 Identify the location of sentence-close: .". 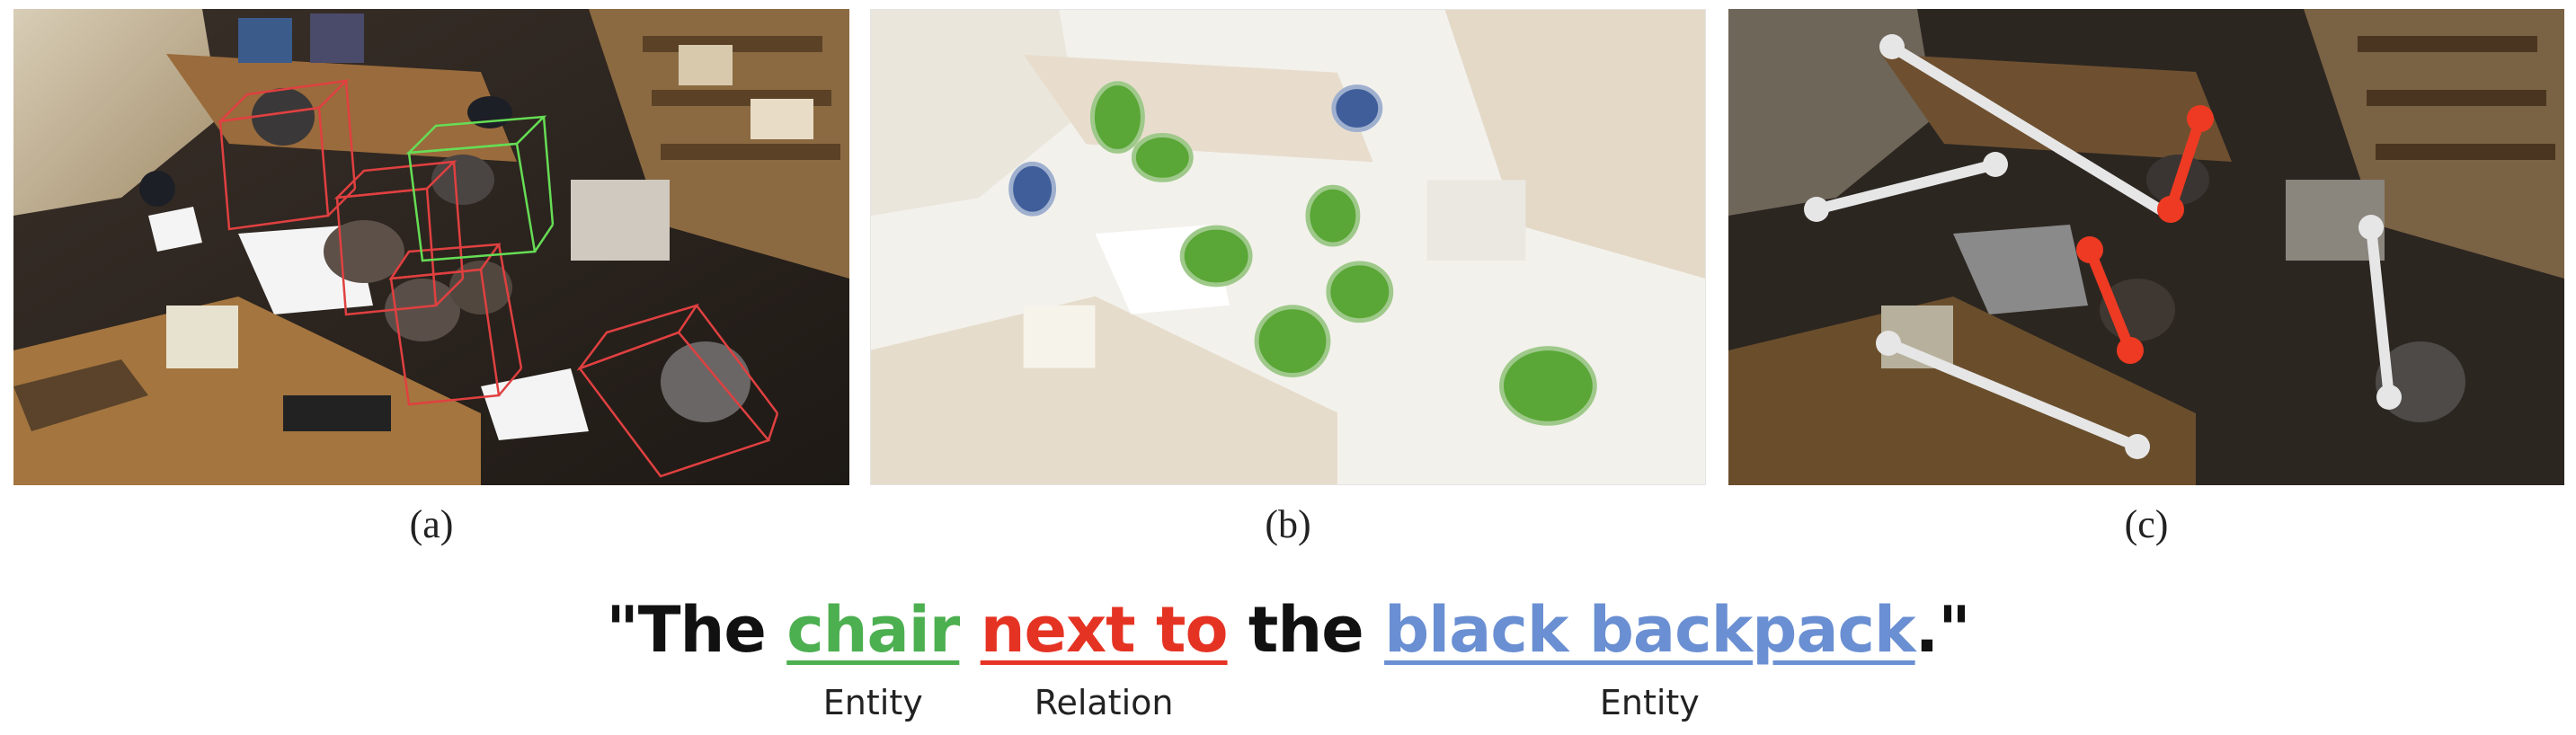
(1943, 630).